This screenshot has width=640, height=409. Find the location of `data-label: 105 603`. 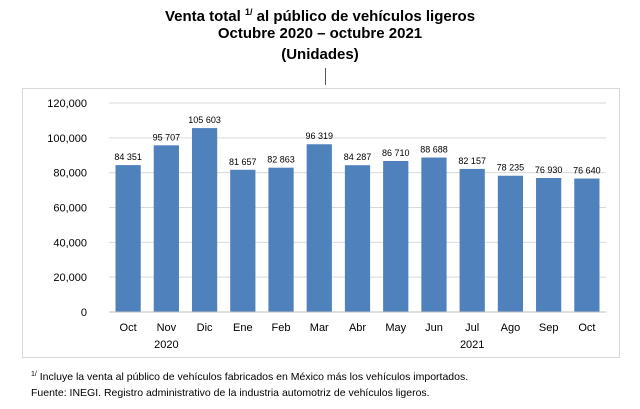

data-label: 105 603 is located at coordinates (204, 120).